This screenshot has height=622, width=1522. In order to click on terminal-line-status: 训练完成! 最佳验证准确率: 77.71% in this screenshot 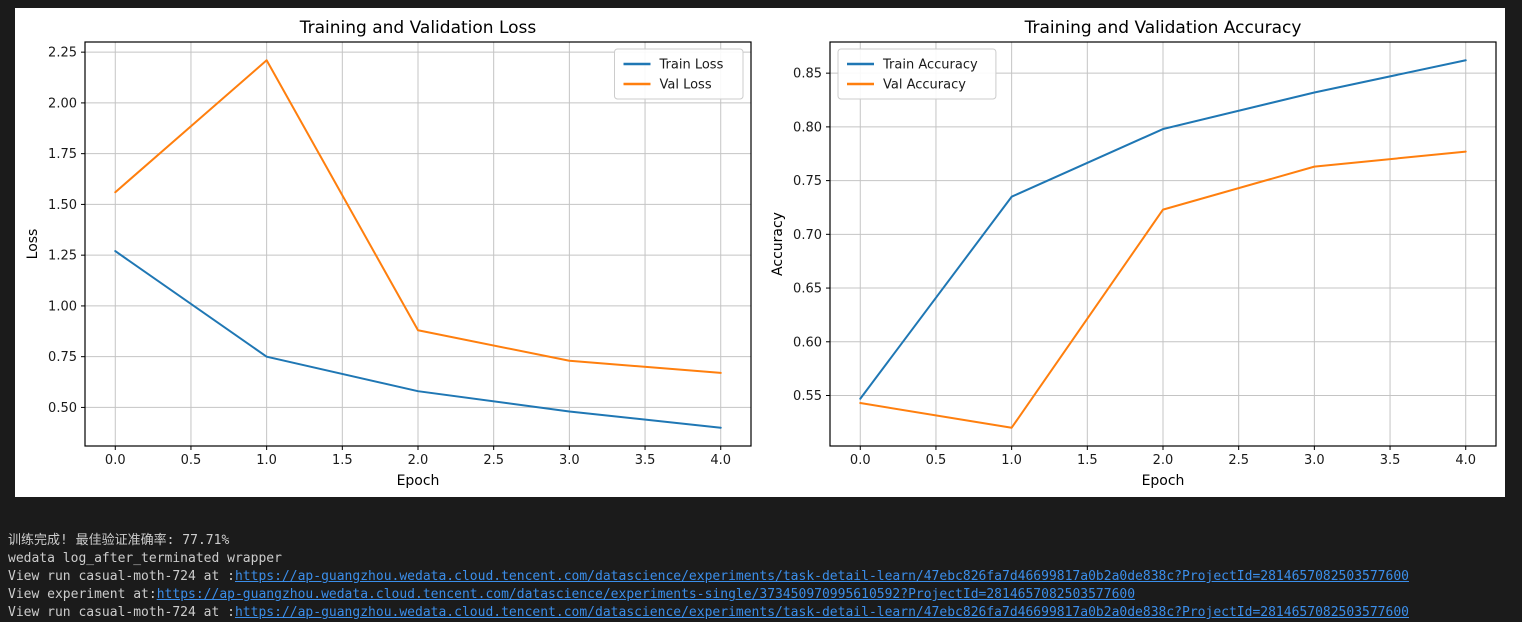, I will do `click(119, 540)`.